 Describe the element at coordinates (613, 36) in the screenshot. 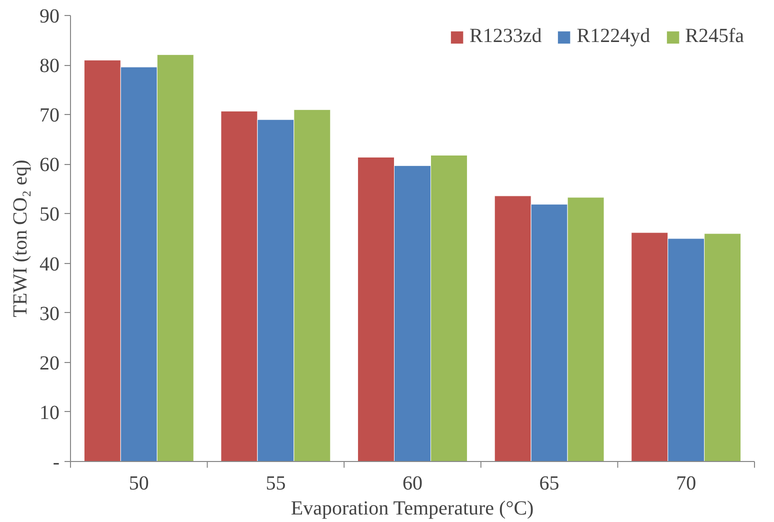

I see `legend-label: R1224yd` at that location.